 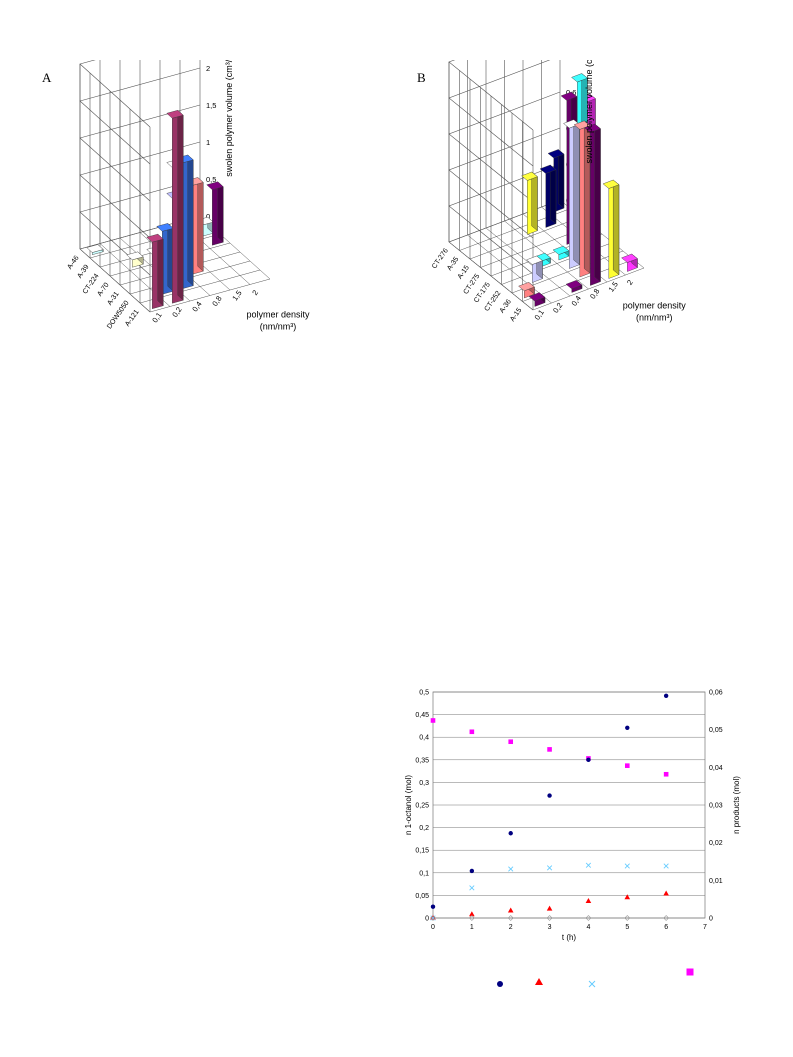 What do you see at coordinates (208, 216) in the screenshot?
I see `z-tick-label: 0` at bounding box center [208, 216].